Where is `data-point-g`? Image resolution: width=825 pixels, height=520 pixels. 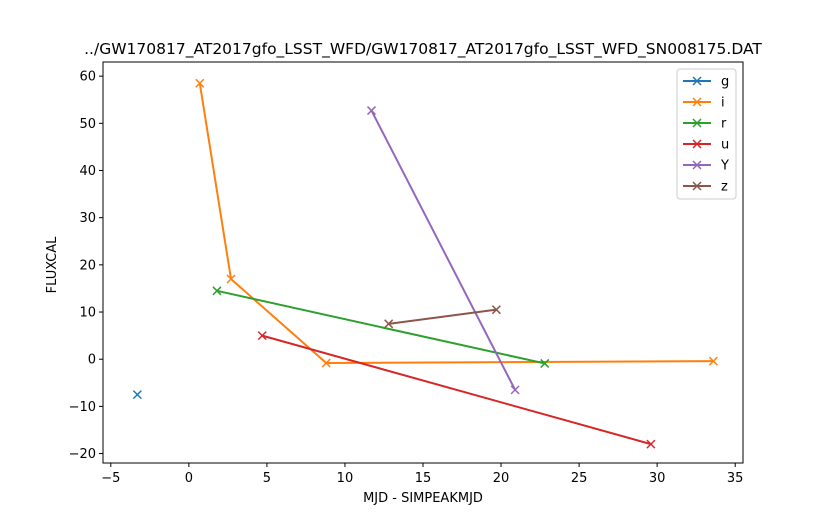 data-point-g is located at coordinates (137, 395).